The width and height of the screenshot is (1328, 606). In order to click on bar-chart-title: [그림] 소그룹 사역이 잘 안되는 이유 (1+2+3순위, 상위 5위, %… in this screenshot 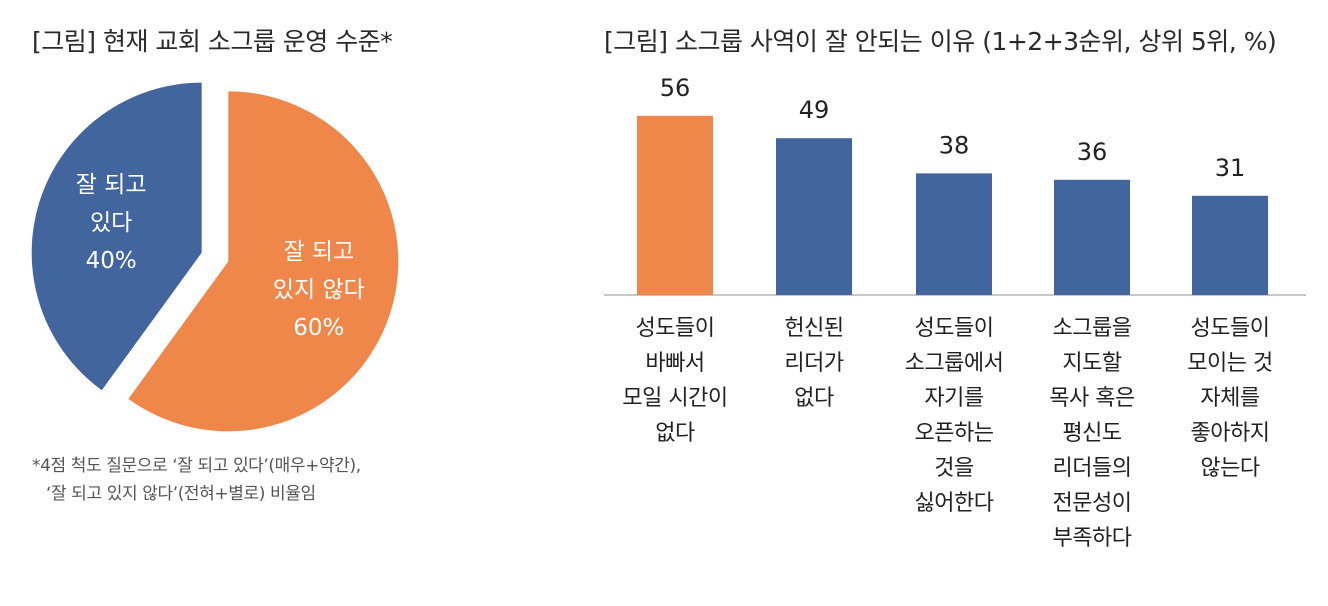, I will do `click(940, 41)`.